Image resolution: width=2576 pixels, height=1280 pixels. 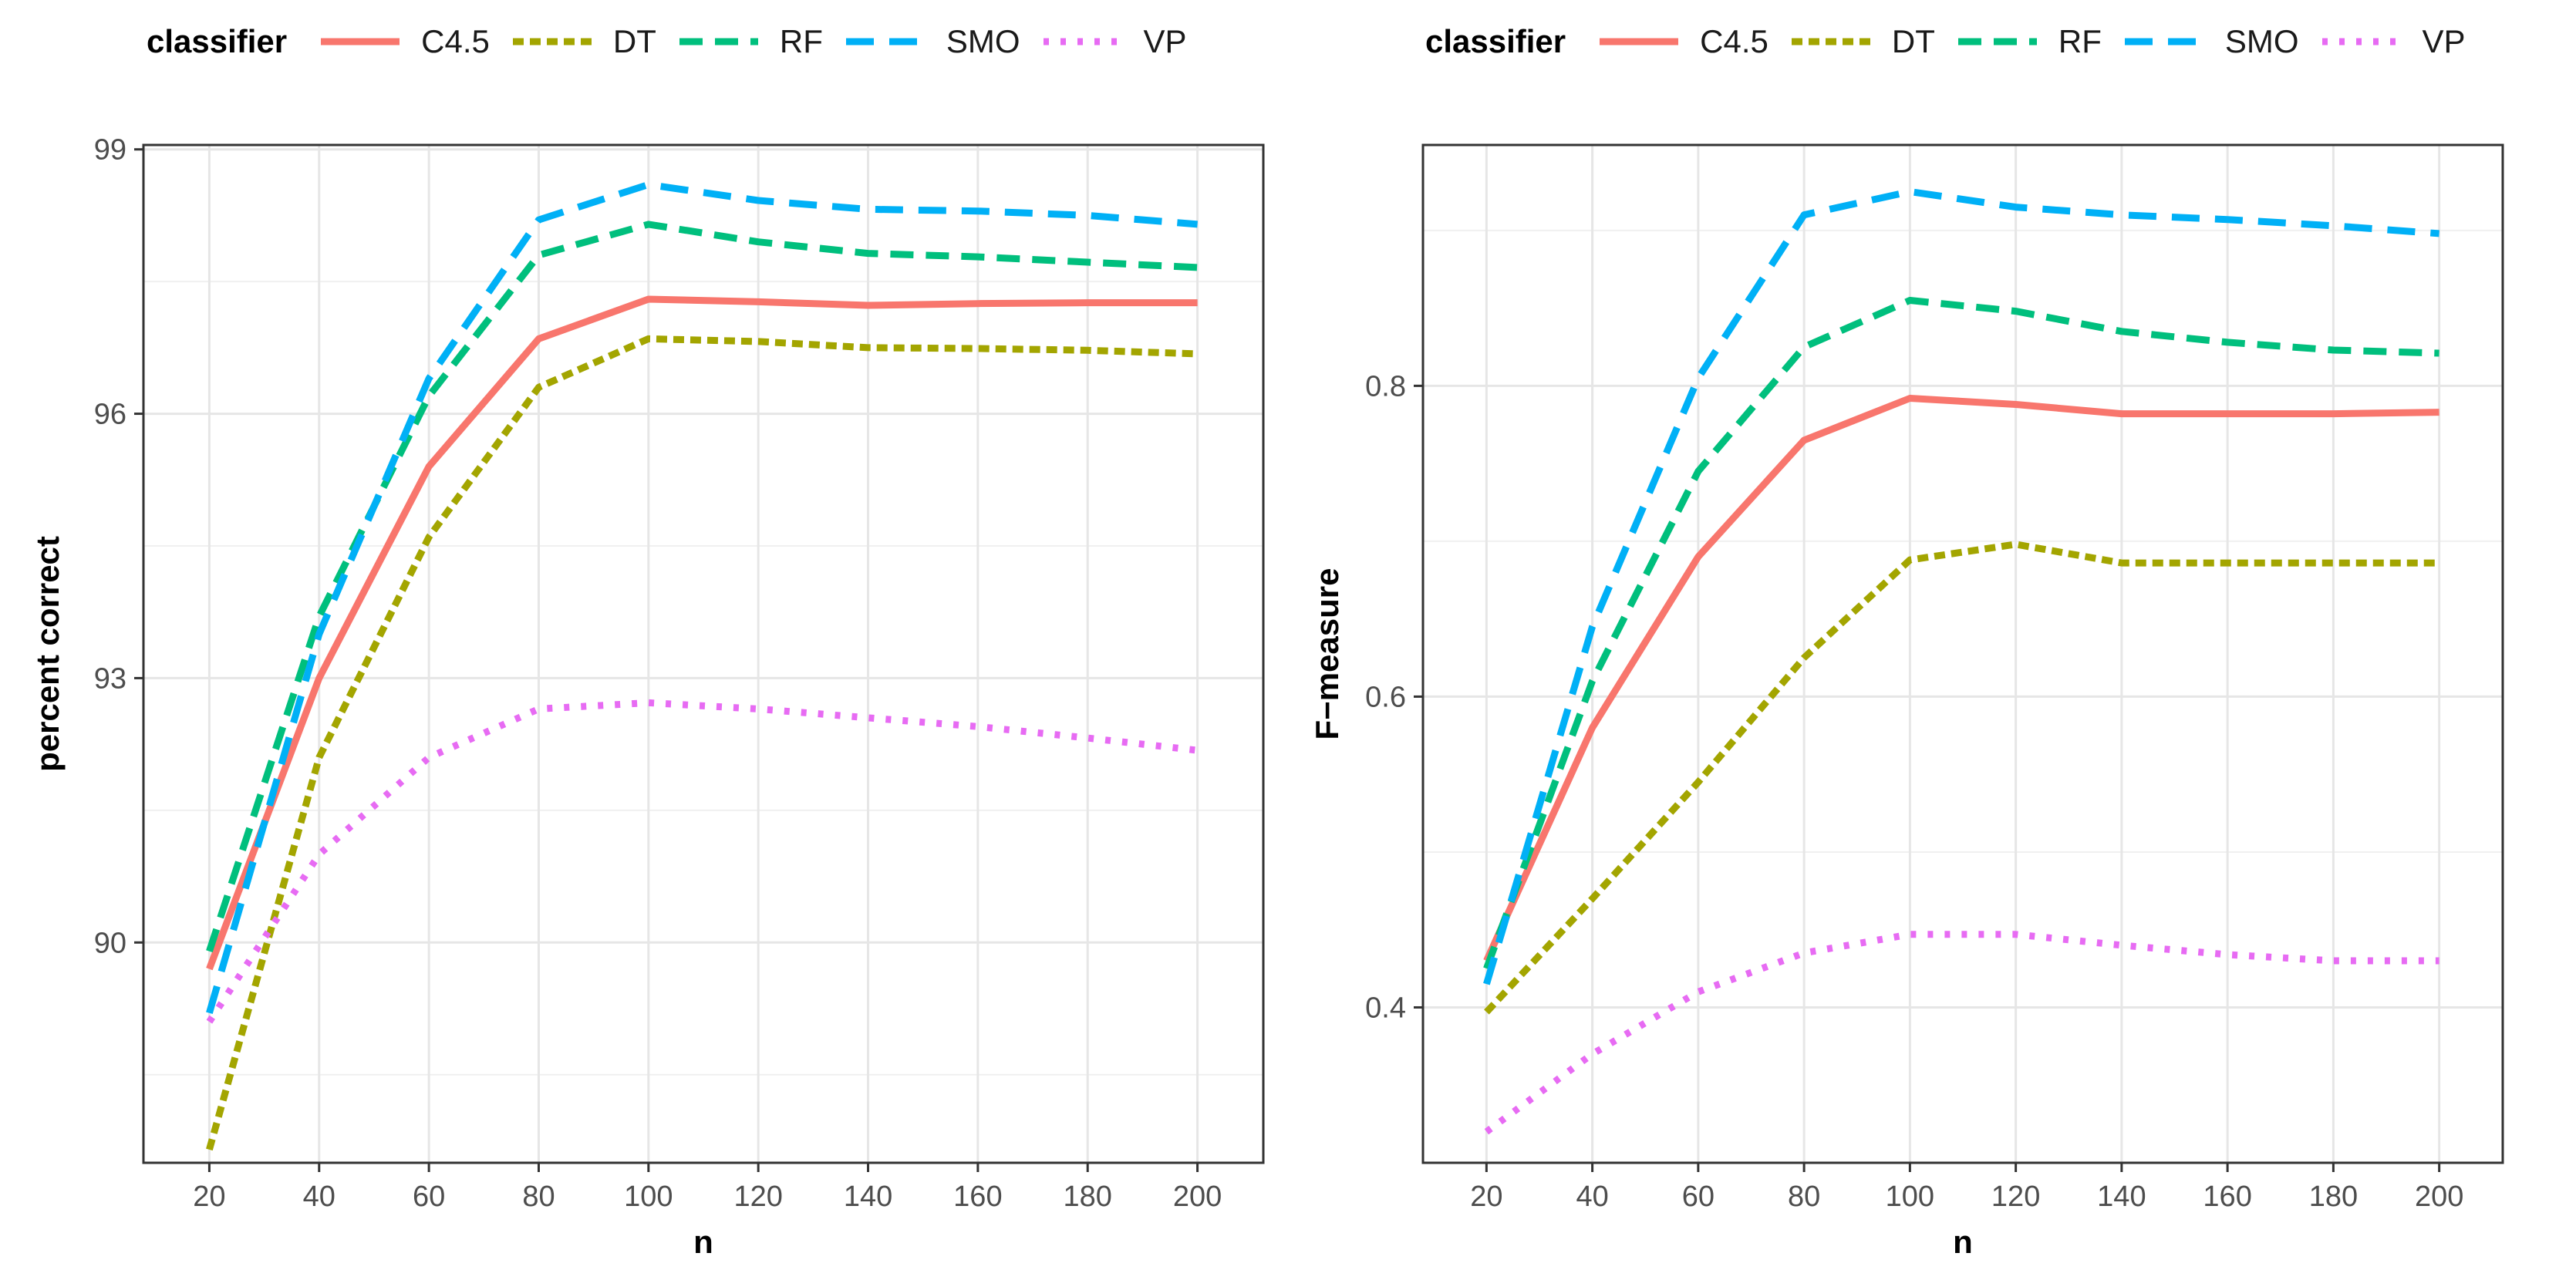 I want to click on y-axis-title: percent correct, so click(x=47, y=654).